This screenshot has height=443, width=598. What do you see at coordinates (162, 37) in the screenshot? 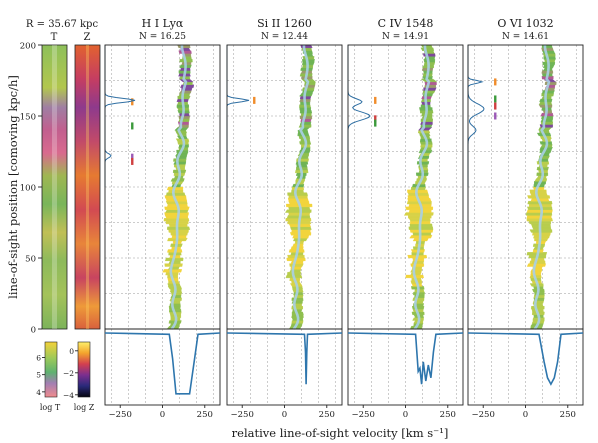
I see `panel-column-density: N = 16.25` at bounding box center [162, 37].